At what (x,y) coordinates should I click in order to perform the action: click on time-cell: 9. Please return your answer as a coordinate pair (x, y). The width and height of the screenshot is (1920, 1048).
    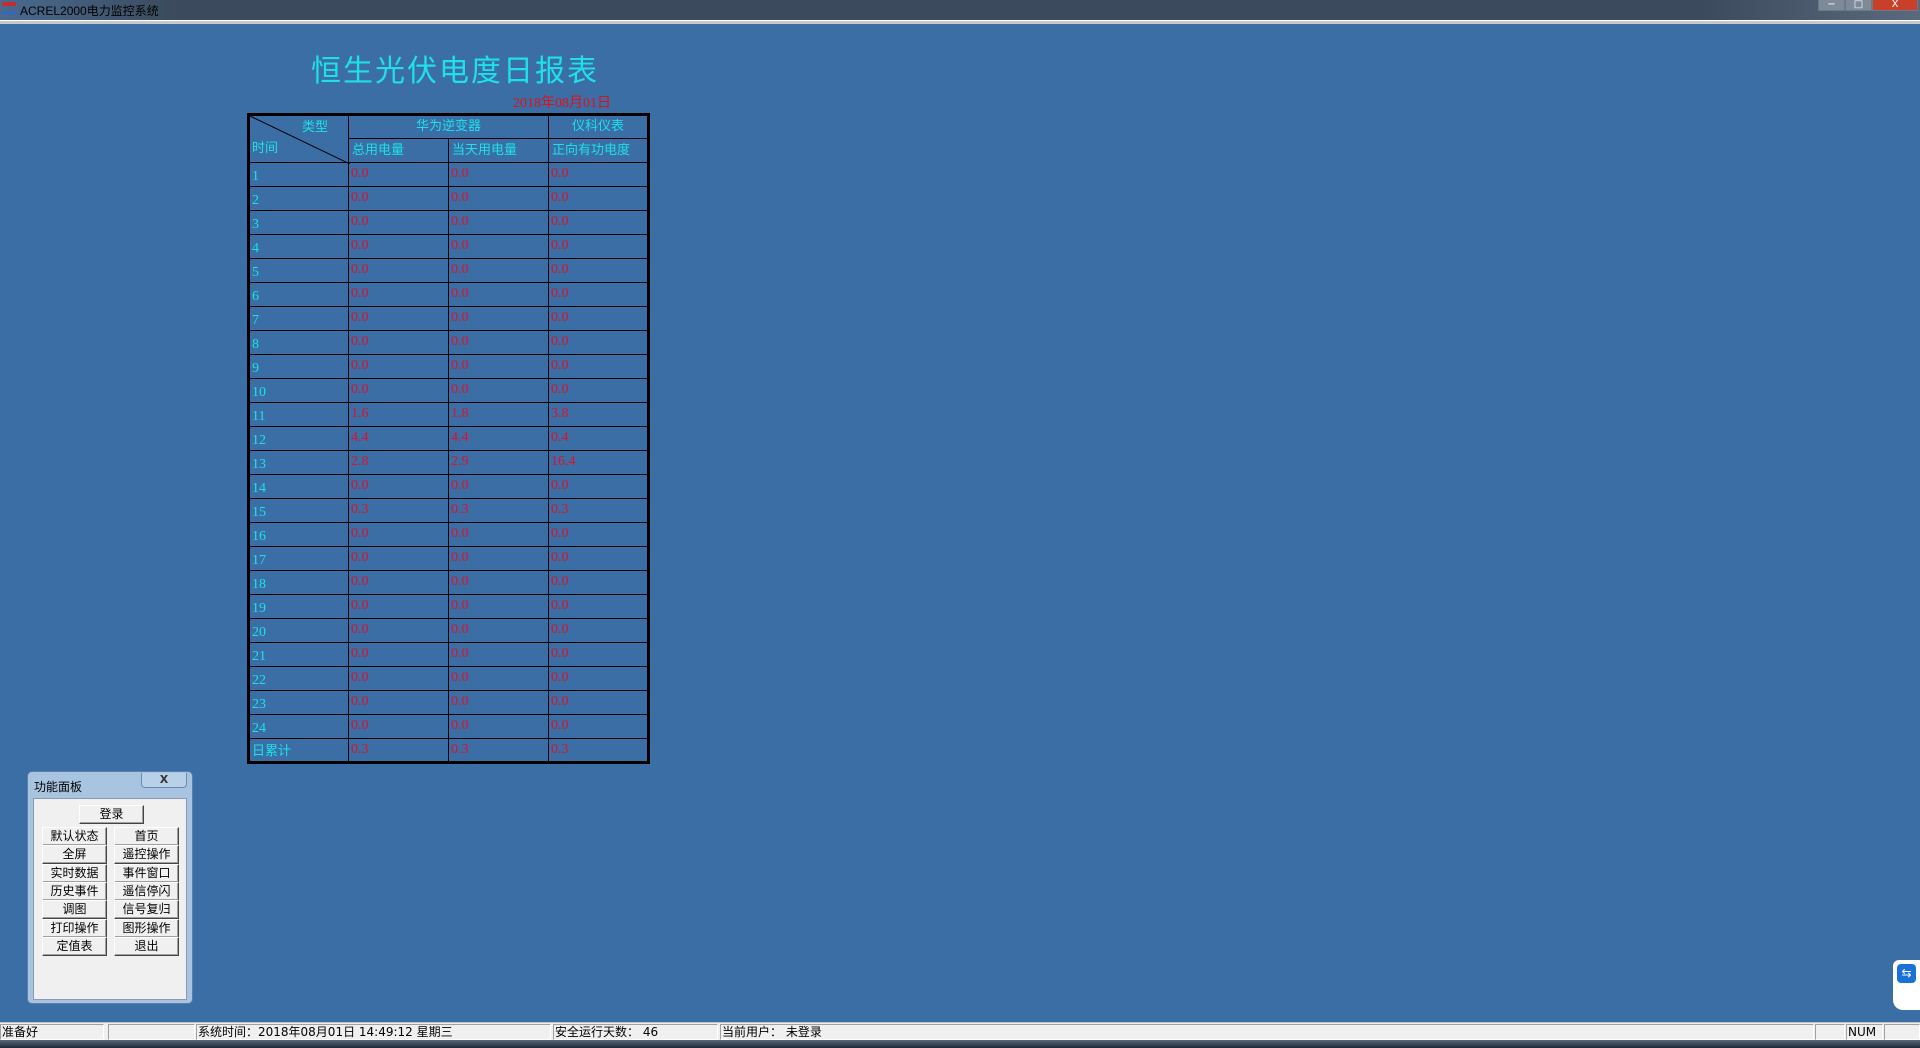
    Looking at the image, I should click on (298, 366).